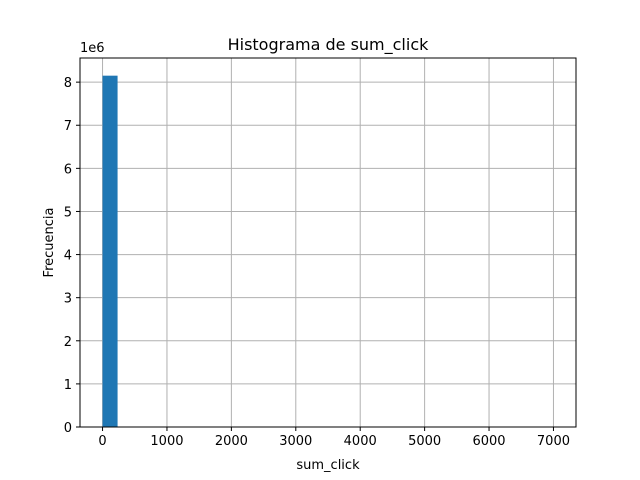 The width and height of the screenshot is (640, 480). What do you see at coordinates (488, 441) in the screenshot?
I see `x-tick-label: 6000` at bounding box center [488, 441].